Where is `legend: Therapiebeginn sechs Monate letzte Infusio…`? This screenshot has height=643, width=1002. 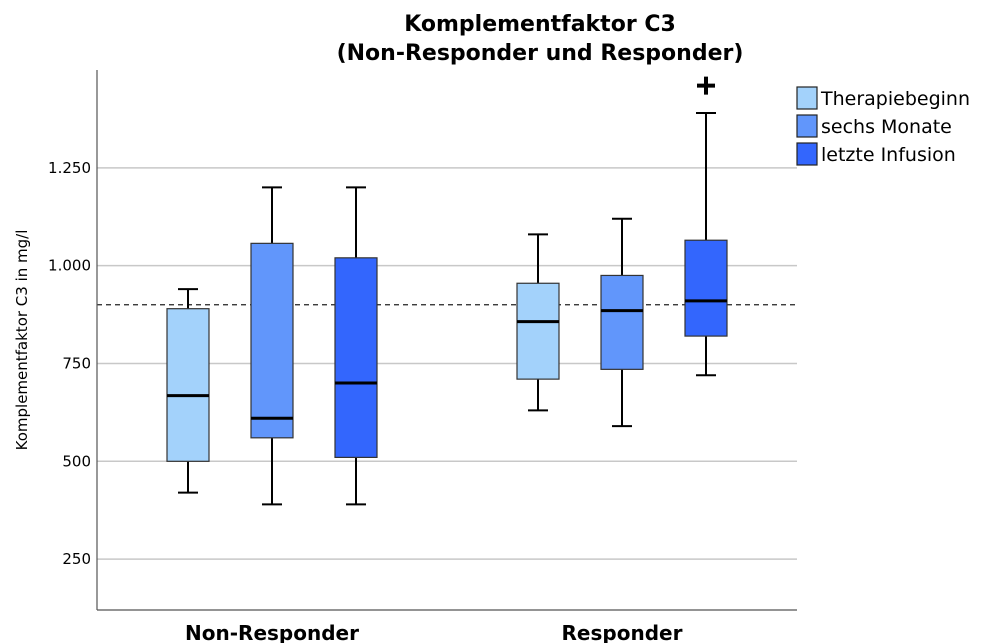
legend: Therapiebeginn sechs Monate letzte Infusio… is located at coordinates (883, 126).